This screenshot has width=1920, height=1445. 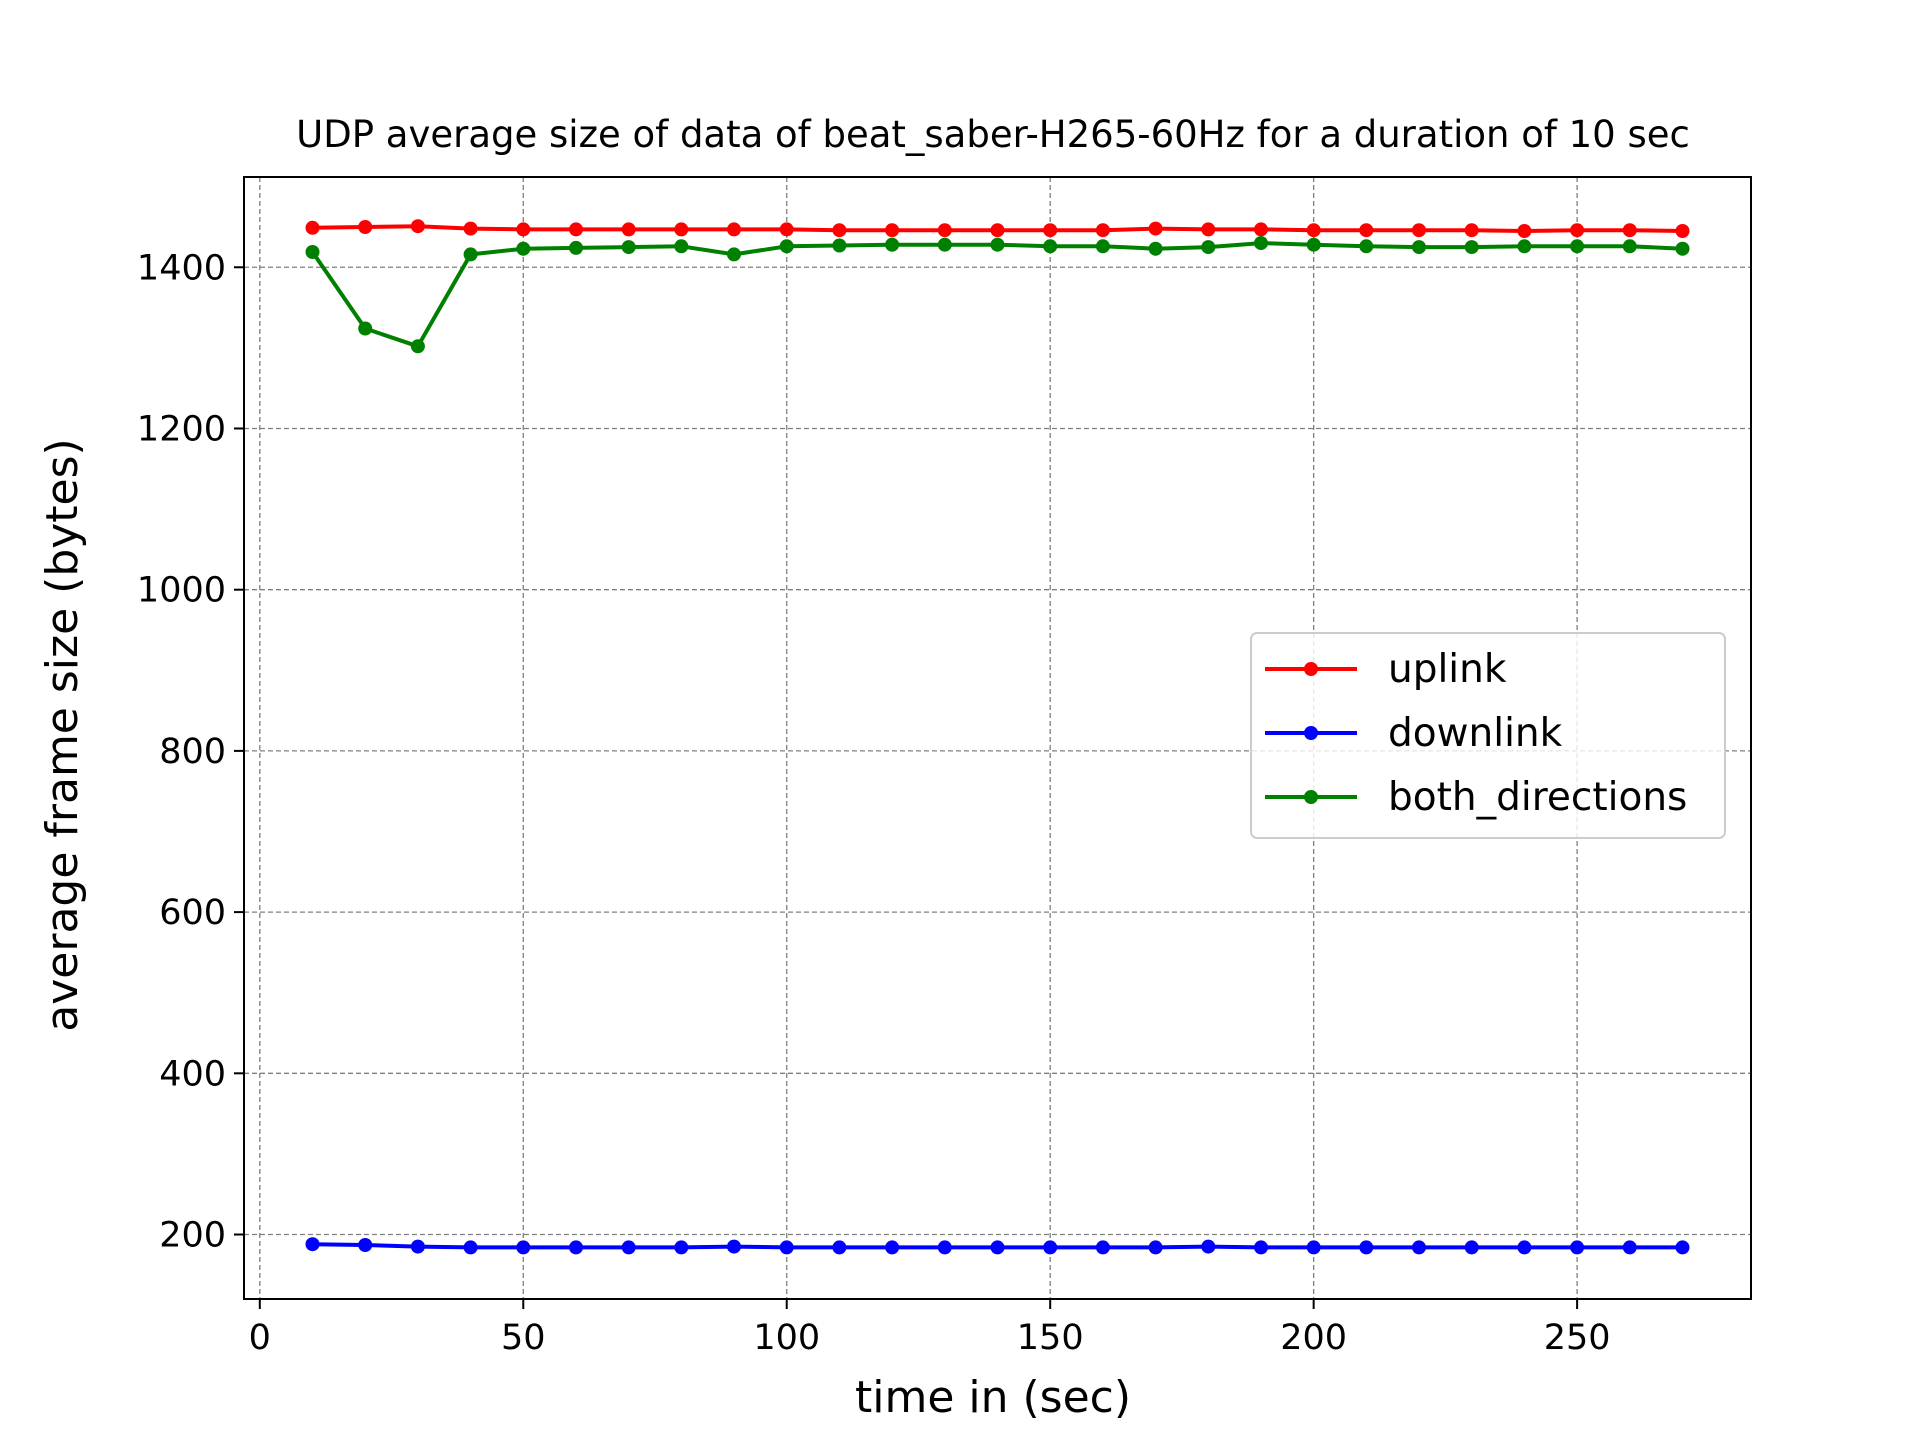 I want to click on y-tick-label: 600, so click(x=192, y=913).